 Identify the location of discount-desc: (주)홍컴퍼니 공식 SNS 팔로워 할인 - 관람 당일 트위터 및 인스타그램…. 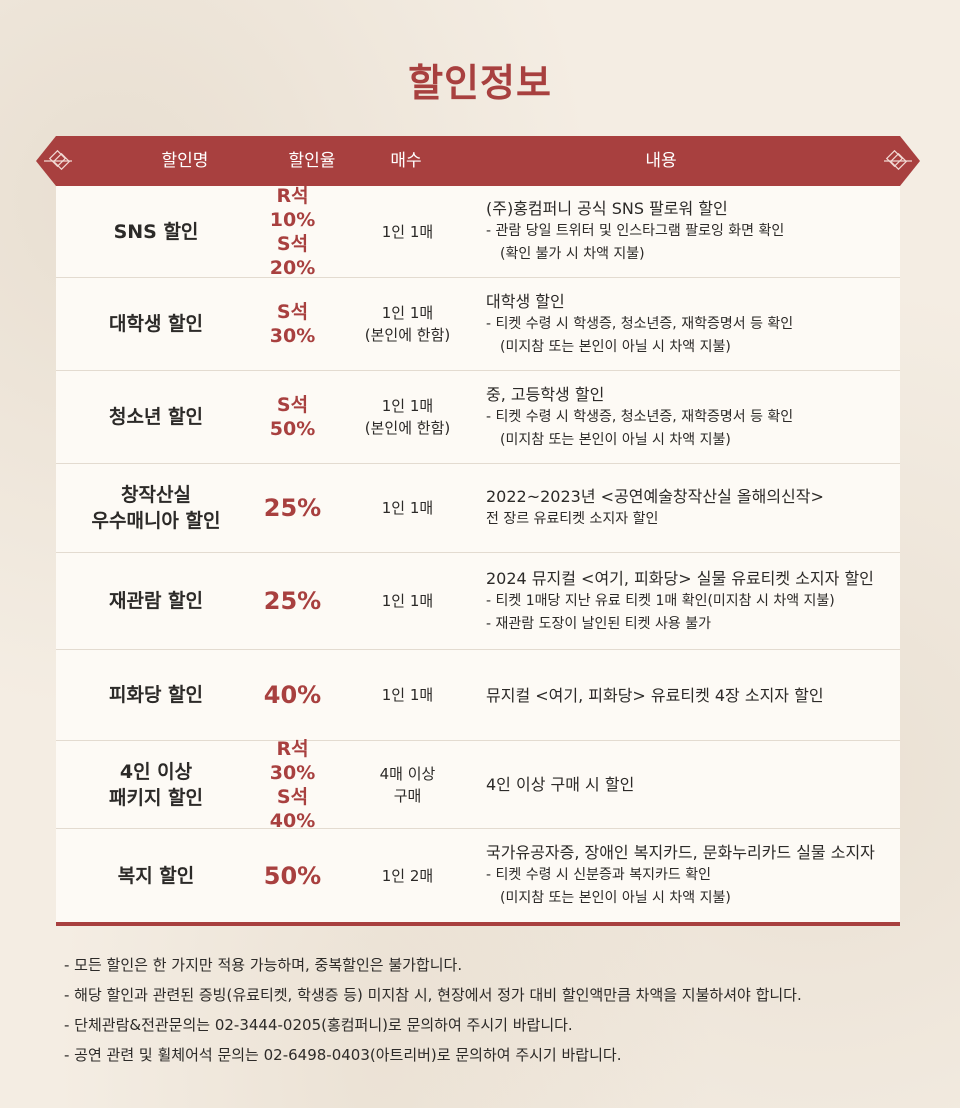
(693, 231).